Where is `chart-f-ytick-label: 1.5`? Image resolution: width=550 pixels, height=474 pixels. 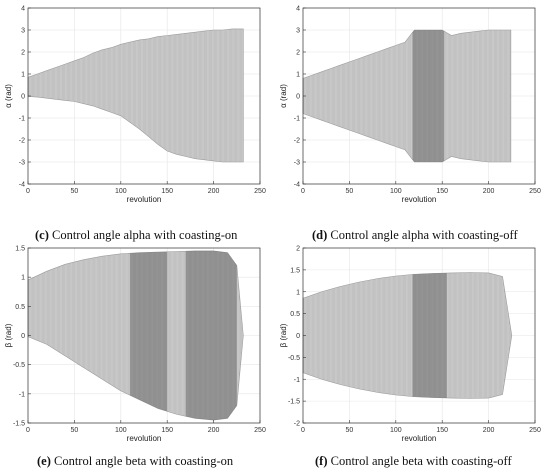
chart-f-ytick-label: 1.5 is located at coordinates (295, 270).